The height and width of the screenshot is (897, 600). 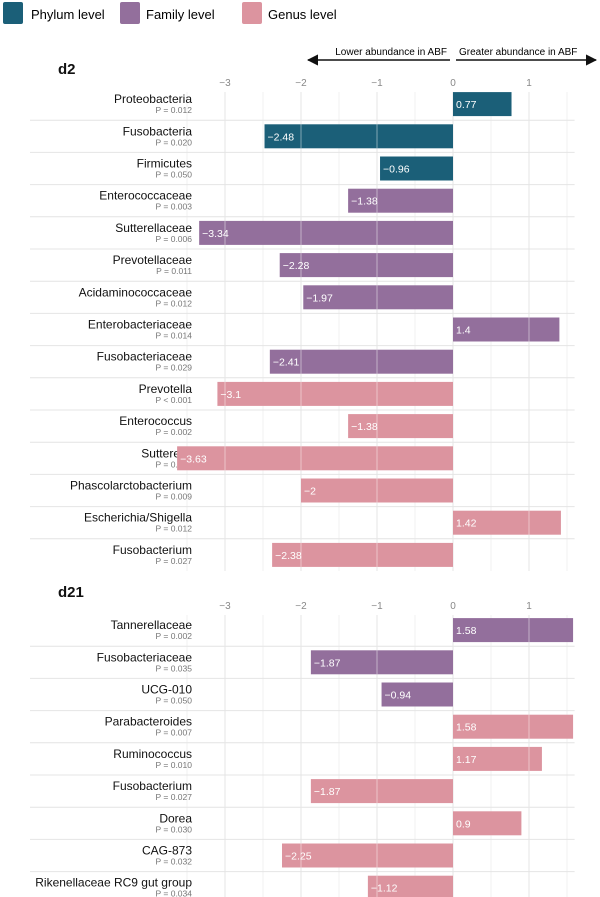 I want to click on category-label: Phascolarctobacterium, so click(x=131, y=486).